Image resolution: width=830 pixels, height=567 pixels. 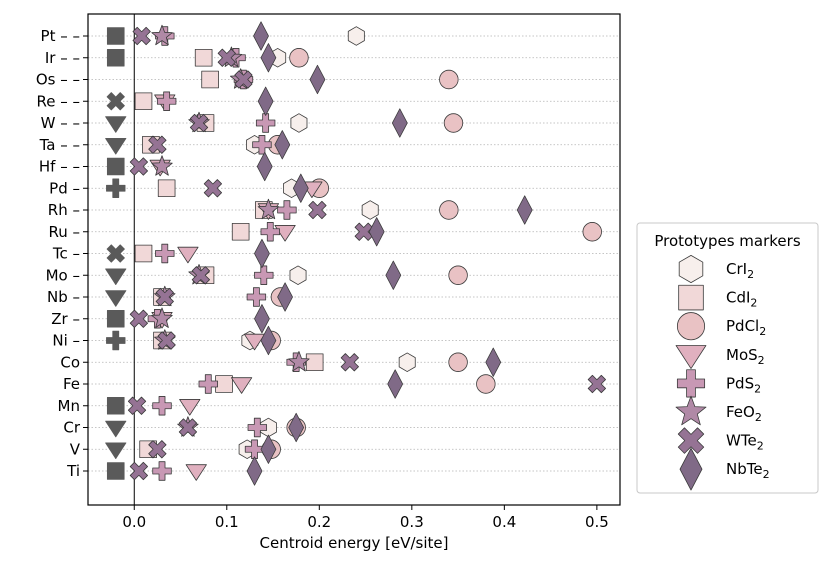 What do you see at coordinates (188, 427) in the screenshot?
I see `point-wte2-cr` at bounding box center [188, 427].